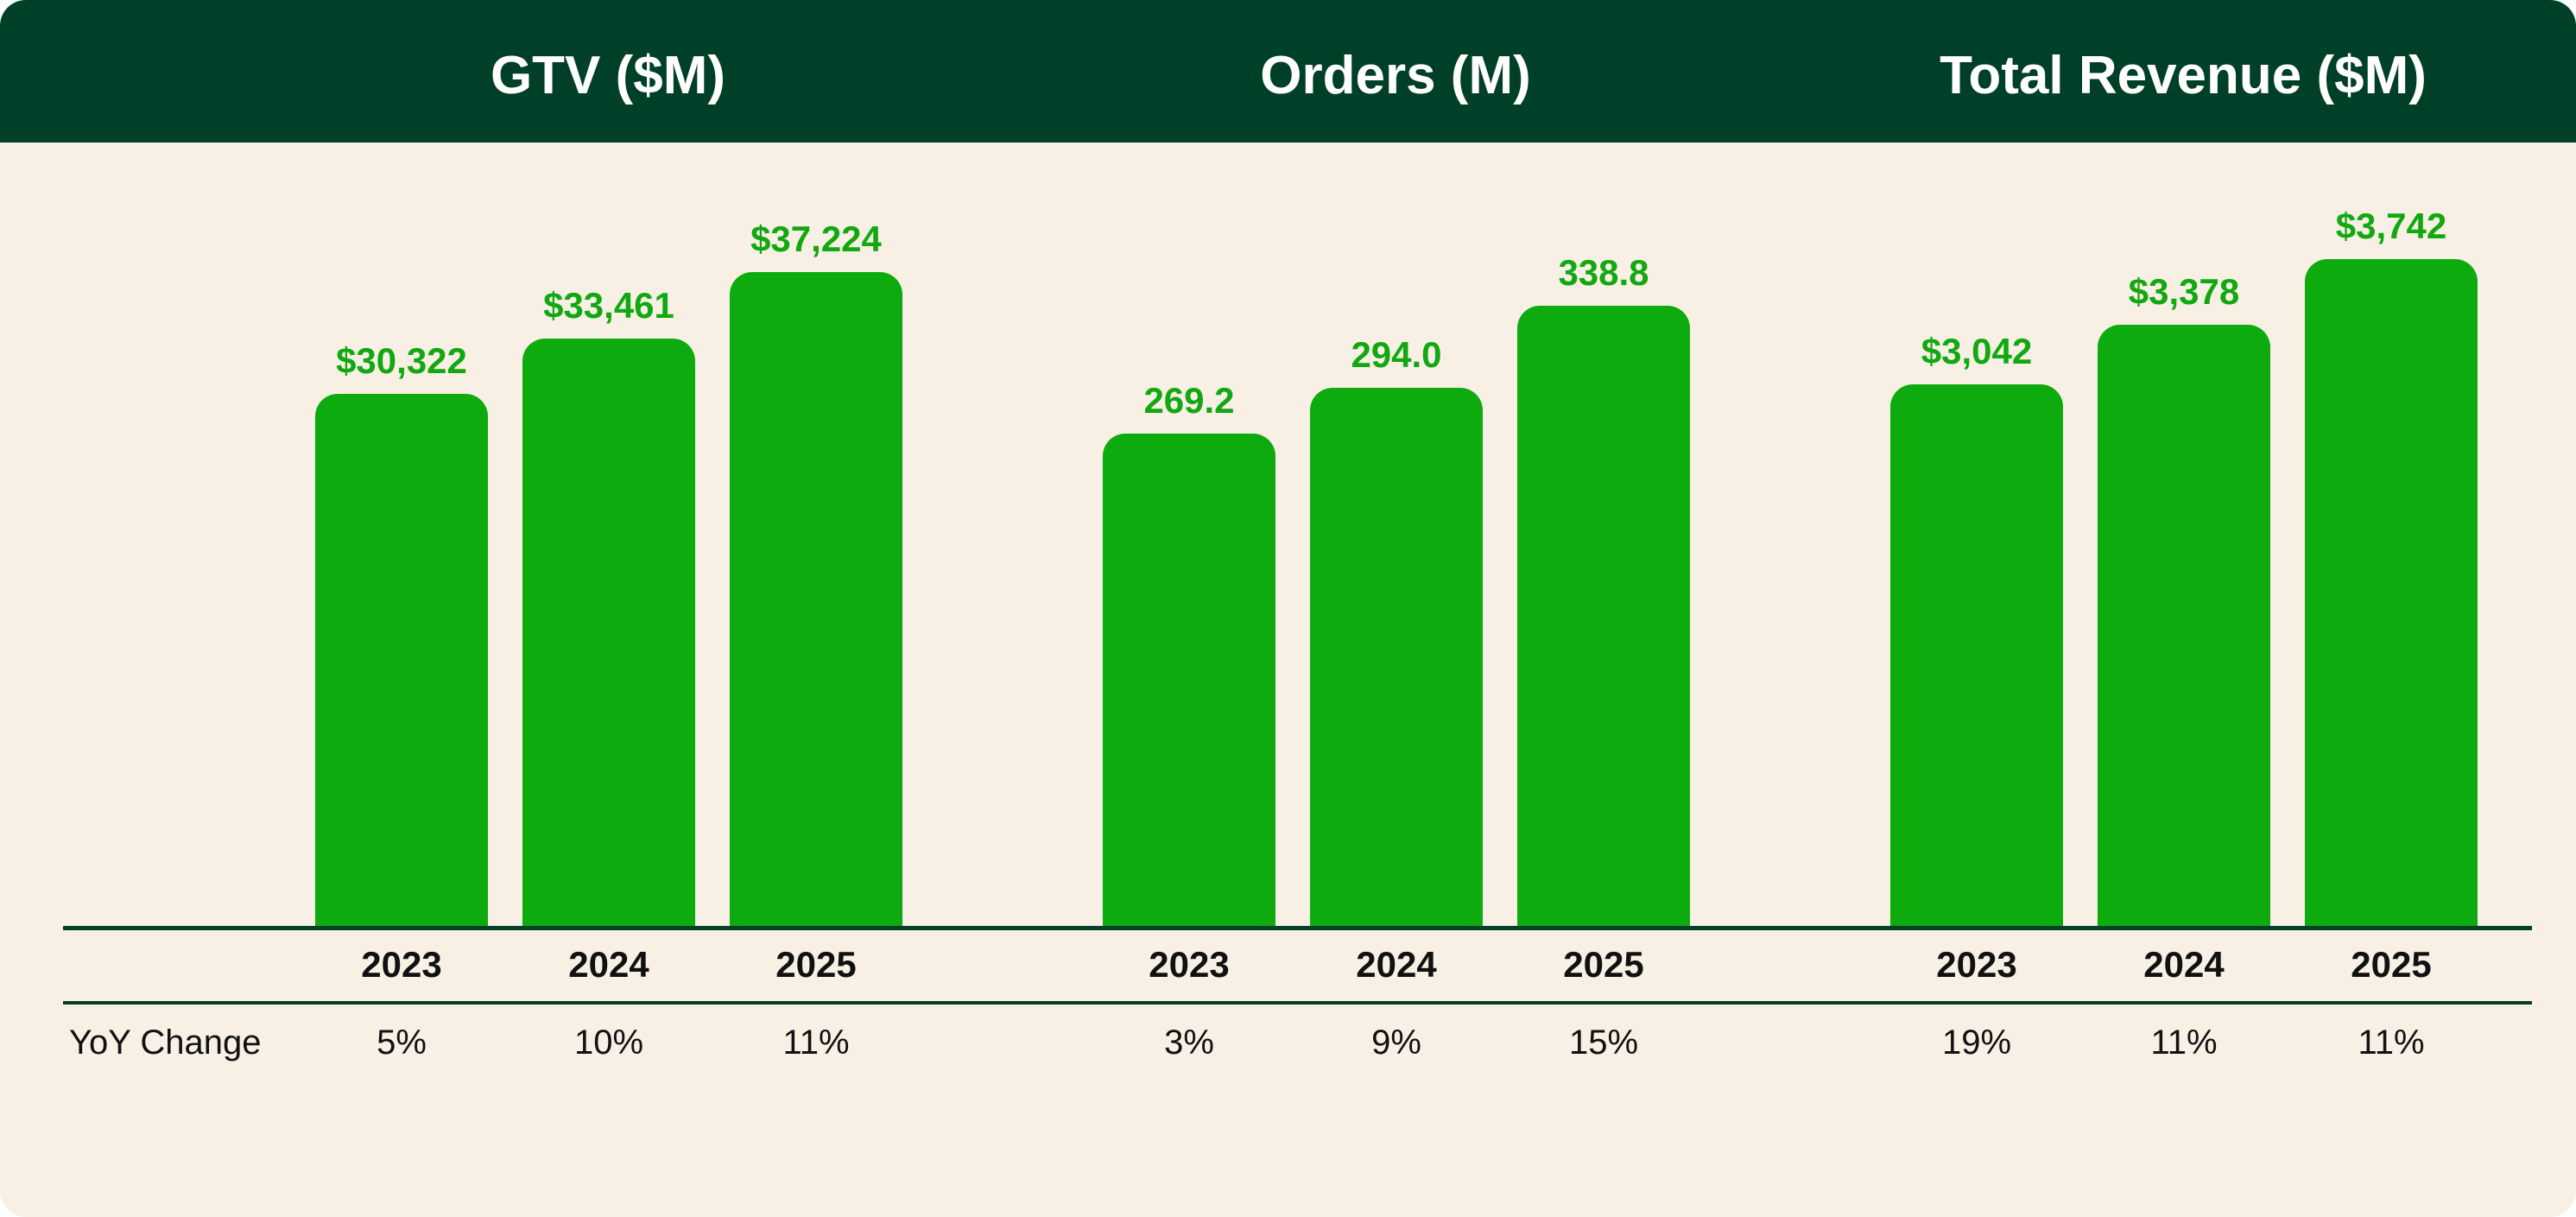 Image resolution: width=2576 pixels, height=1217 pixels. I want to click on yoy-value-gtv-2024: 10%, so click(608, 1043).